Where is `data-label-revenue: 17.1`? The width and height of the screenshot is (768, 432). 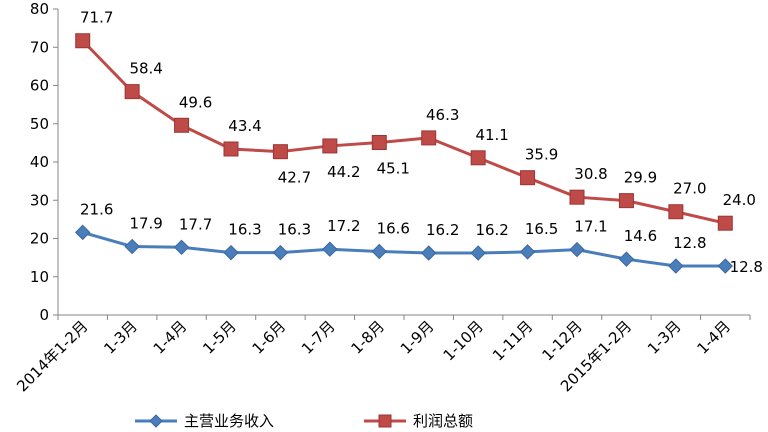 data-label-revenue: 17.1 is located at coordinates (590, 227).